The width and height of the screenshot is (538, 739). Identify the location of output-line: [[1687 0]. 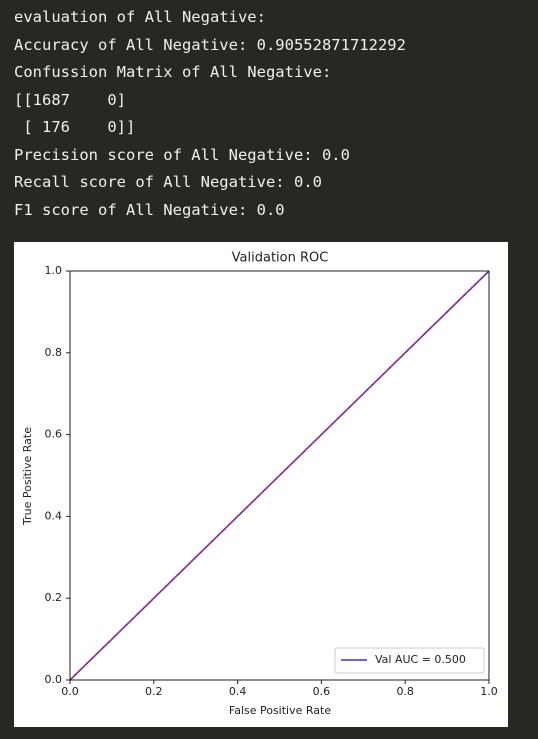
(70, 99).